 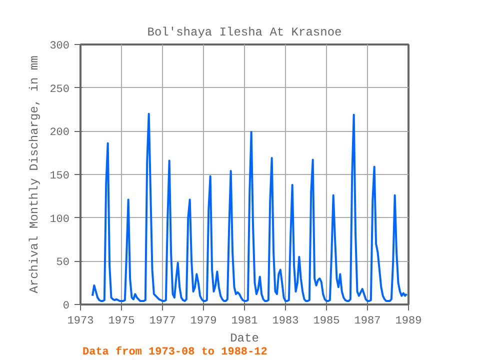 I want to click on x-tick-label: 1979, so click(x=203, y=322).